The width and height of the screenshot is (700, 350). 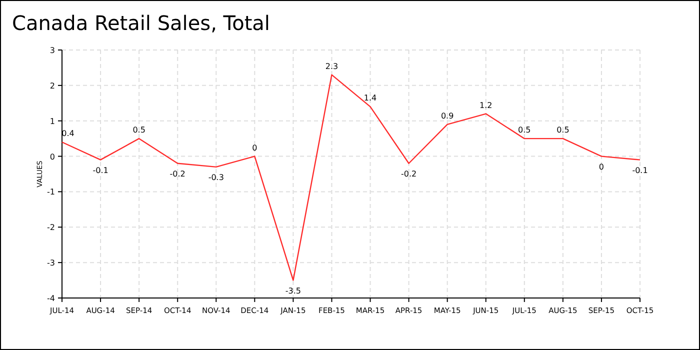 What do you see at coordinates (293, 291) in the screenshot?
I see `data-label: -3.5` at bounding box center [293, 291].